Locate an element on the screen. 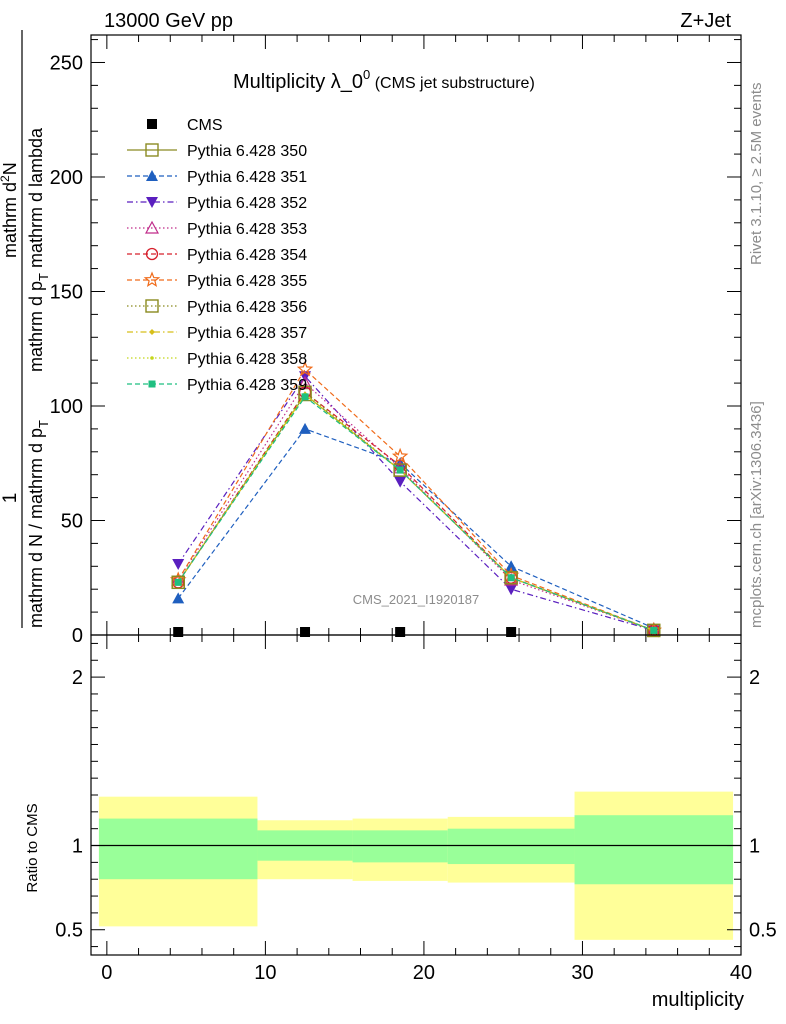  legend-label: Pythia 6.428 352 is located at coordinates (247, 203).